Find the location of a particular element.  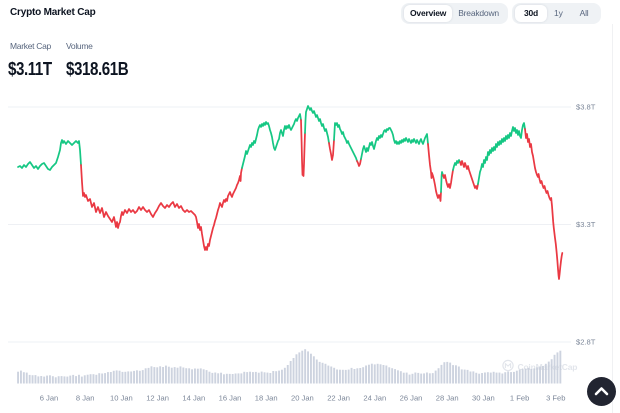

svg-text: 18 Jan is located at coordinates (266, 398).